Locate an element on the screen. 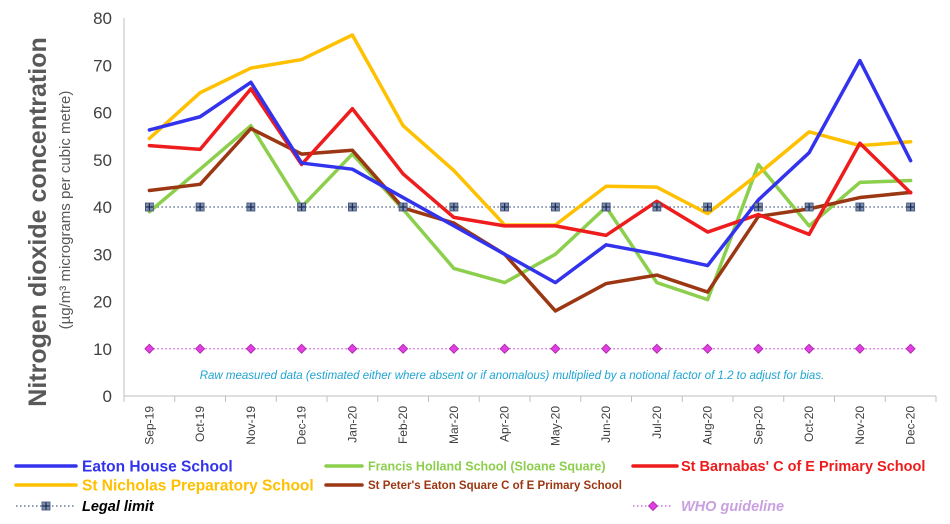 The image size is (950, 524). legend-item-st-nicholas-preparatory-school: St Nicholas Preparatory School is located at coordinates (164, 486).